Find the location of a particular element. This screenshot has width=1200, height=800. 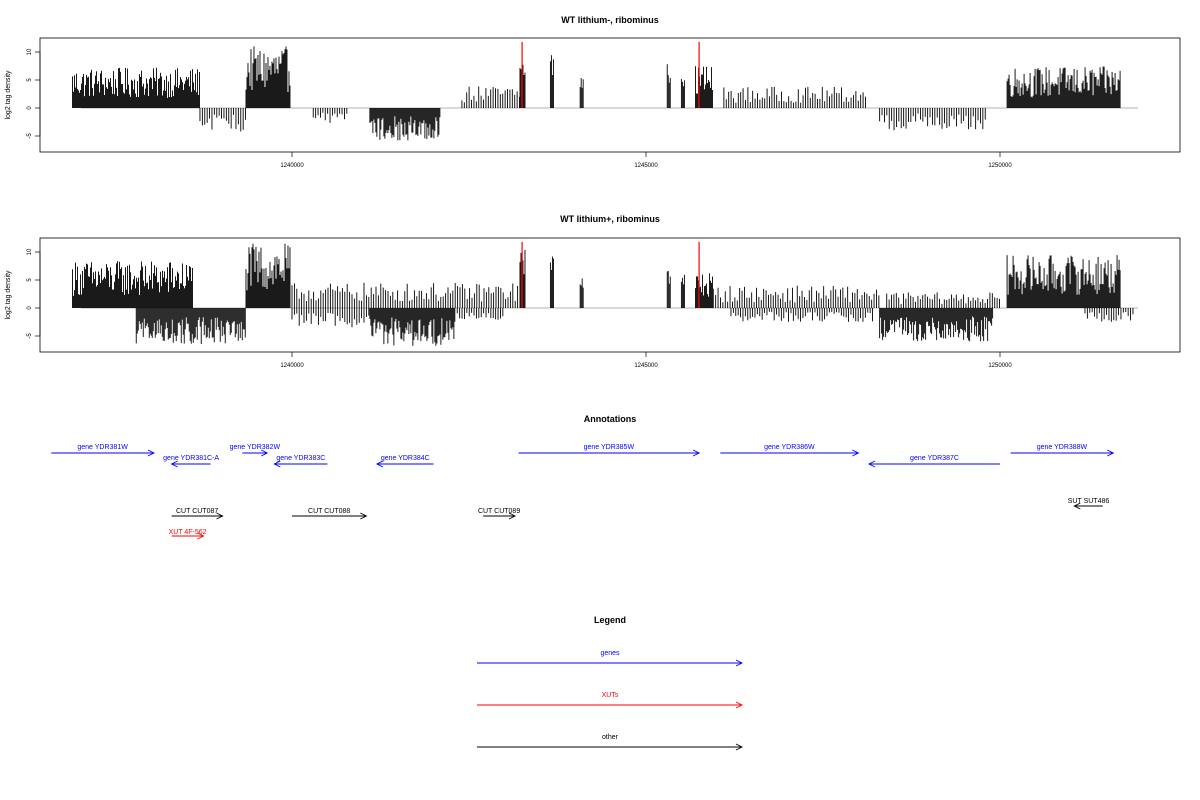

annotation-feature: CUT CUT089 is located at coordinates (499, 514).